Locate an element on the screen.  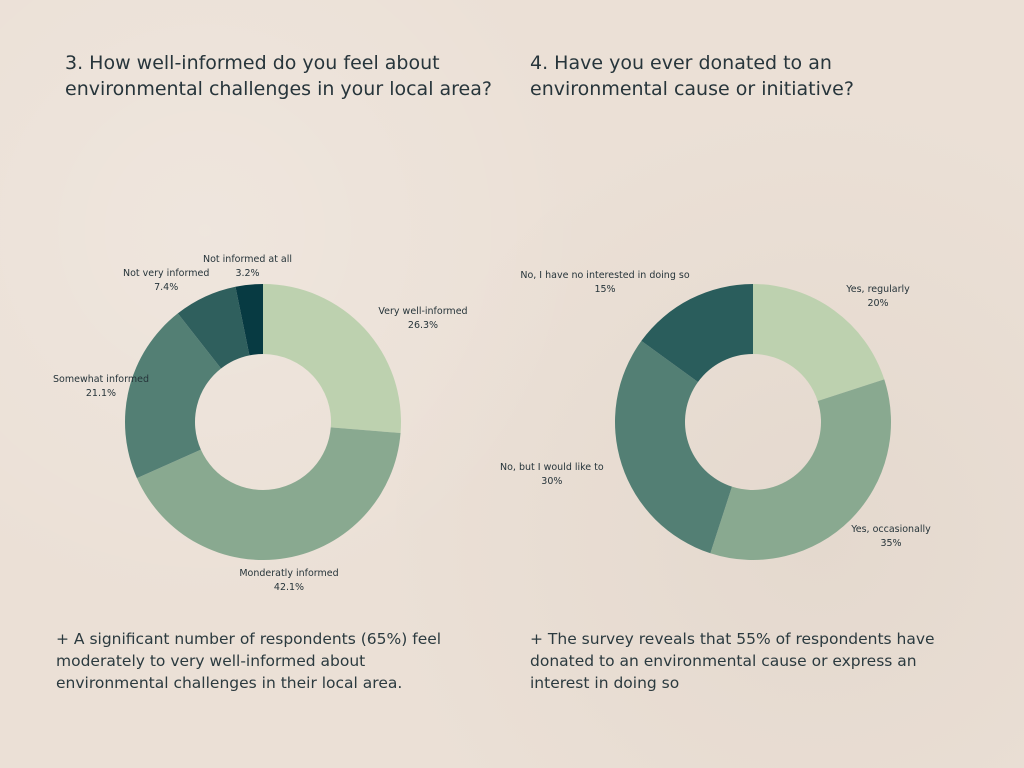
donut-slice-not-informed-at-all is located at coordinates (249, 320).